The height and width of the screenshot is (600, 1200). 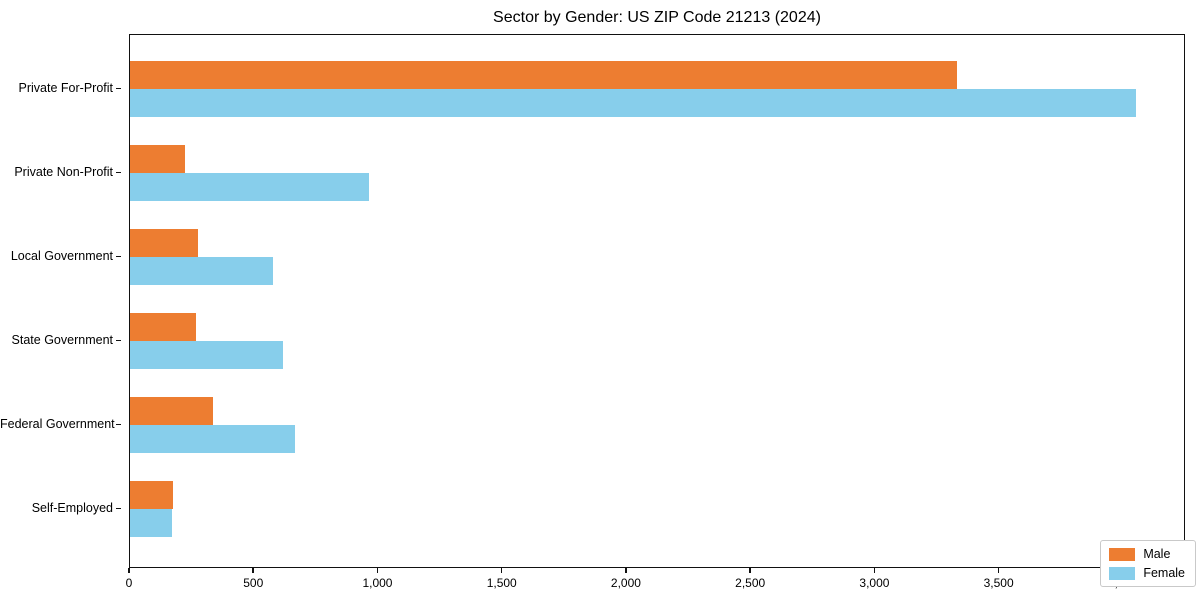 I want to click on legend-male-swatch-icon, so click(x=1122, y=554).